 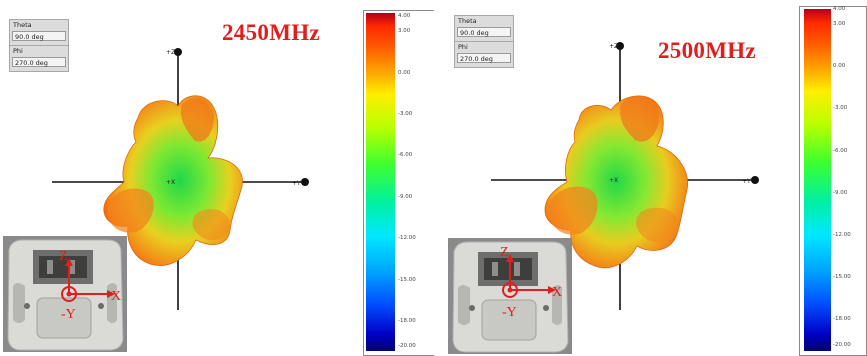 I want to click on frequency-title: 2450MHz, so click(x=271, y=32).